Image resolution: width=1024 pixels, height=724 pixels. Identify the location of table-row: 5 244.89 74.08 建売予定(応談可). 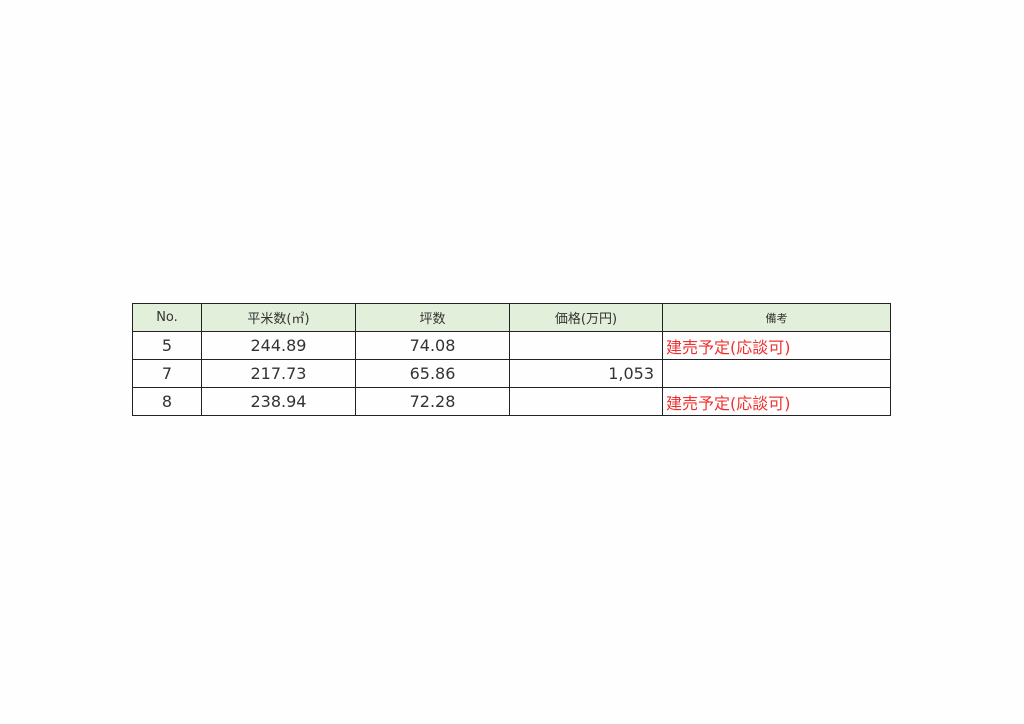
(511, 345).